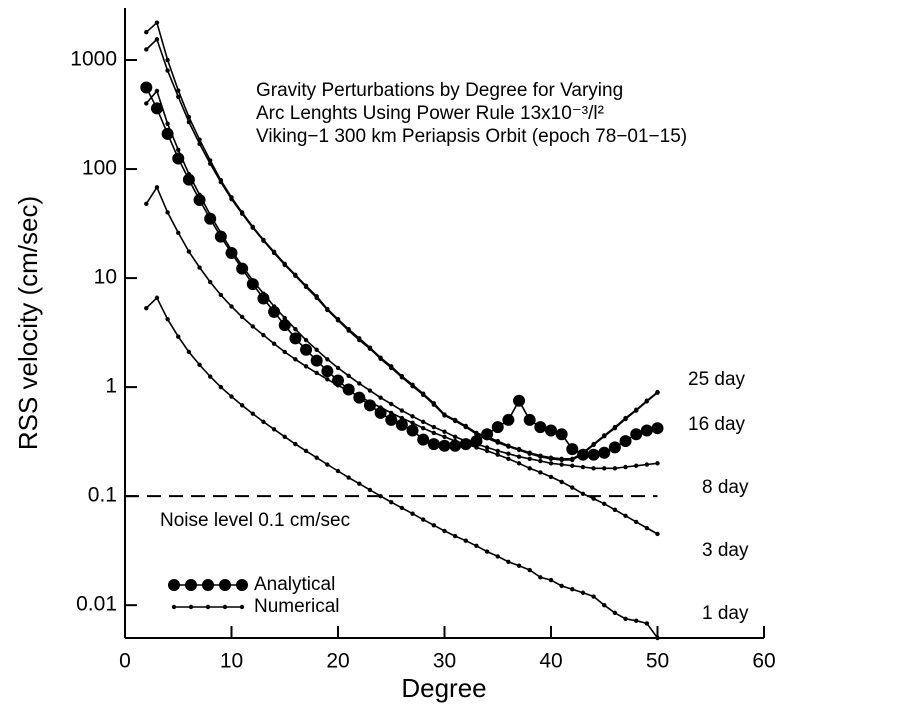 The image size is (922, 720). What do you see at coordinates (725, 613) in the screenshot?
I see `series-label: 1 day` at bounding box center [725, 613].